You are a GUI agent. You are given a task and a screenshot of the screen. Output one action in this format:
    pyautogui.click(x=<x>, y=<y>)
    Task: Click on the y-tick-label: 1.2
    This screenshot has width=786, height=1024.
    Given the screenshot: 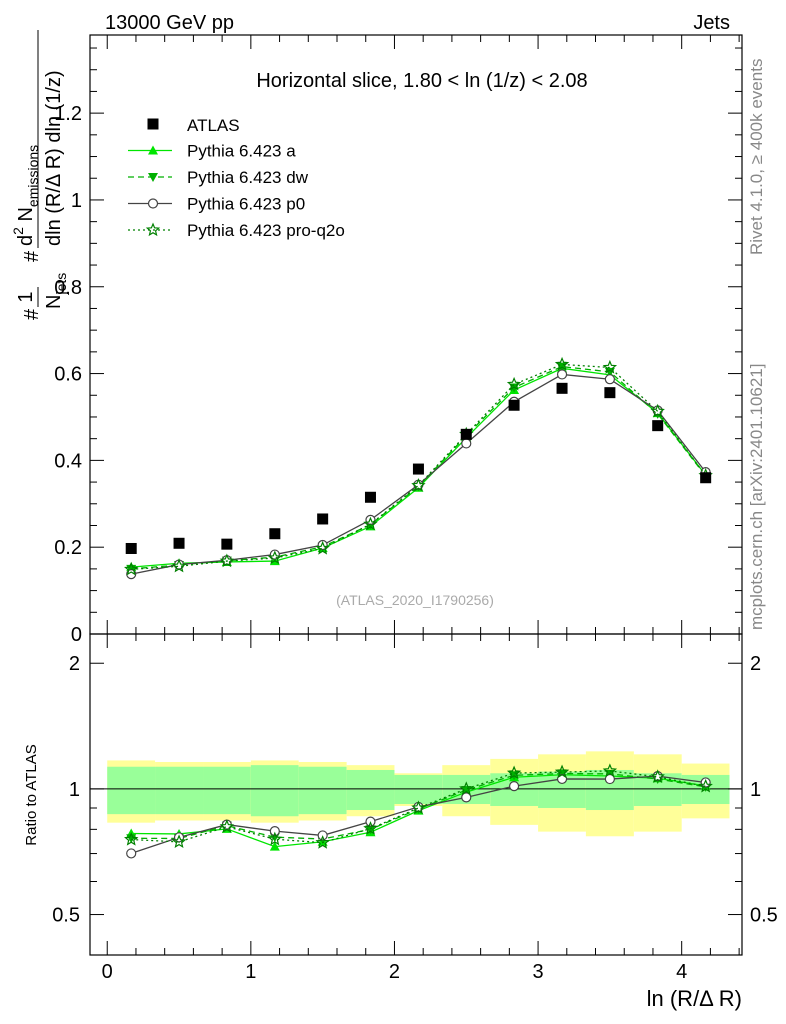 What is the action you would take?
    pyautogui.click(x=68, y=114)
    